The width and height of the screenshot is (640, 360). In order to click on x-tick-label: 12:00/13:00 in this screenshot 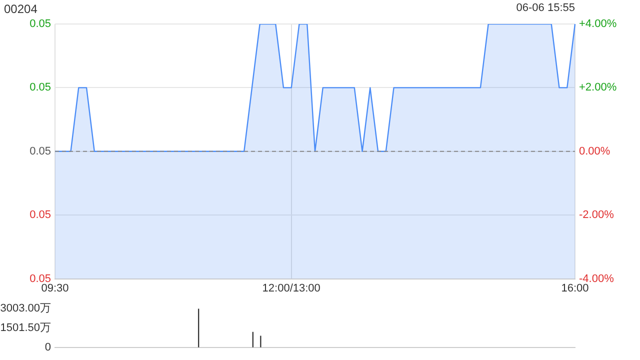, I will do `click(291, 288)`.